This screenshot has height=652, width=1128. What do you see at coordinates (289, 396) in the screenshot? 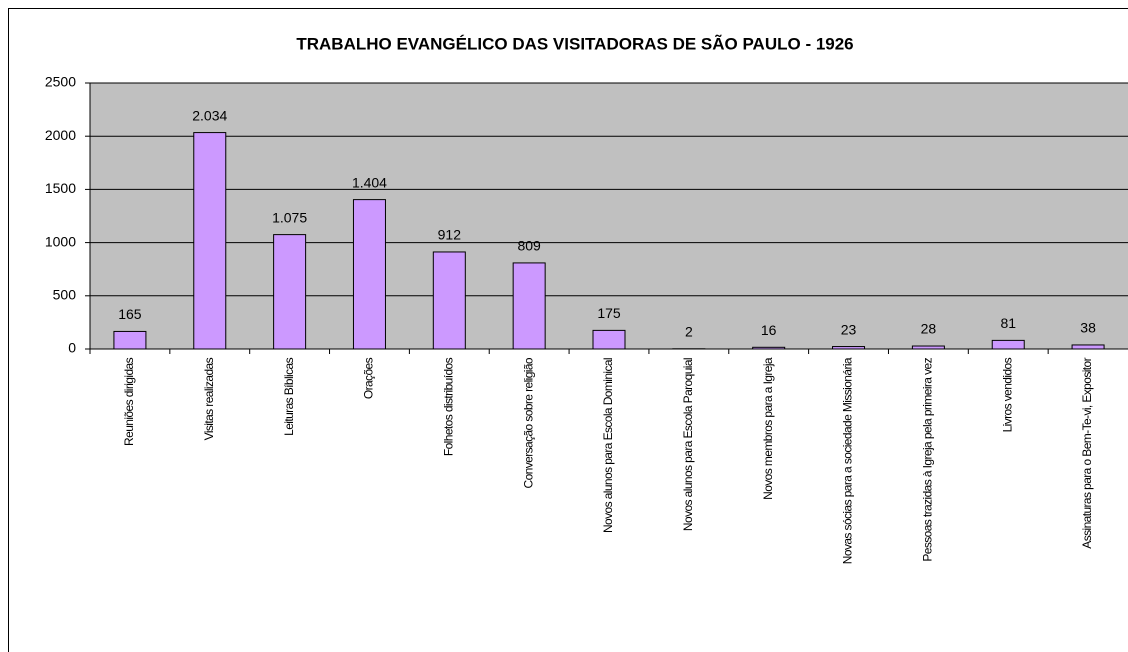
I see `x-tick-label: Leituras Bíblicas` at bounding box center [289, 396].